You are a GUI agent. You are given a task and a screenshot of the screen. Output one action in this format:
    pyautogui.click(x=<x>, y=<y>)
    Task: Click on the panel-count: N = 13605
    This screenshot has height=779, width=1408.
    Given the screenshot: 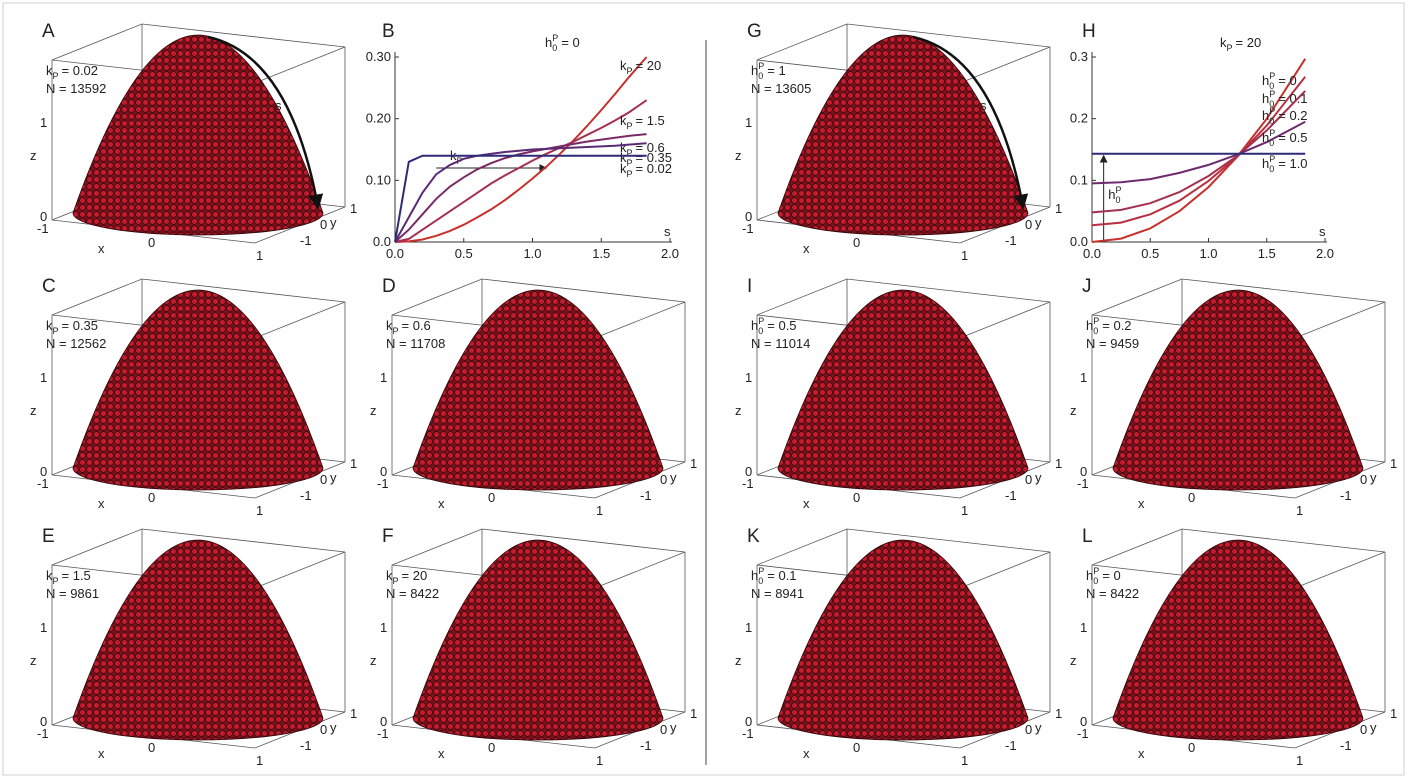 What is the action you would take?
    pyautogui.click(x=781, y=88)
    